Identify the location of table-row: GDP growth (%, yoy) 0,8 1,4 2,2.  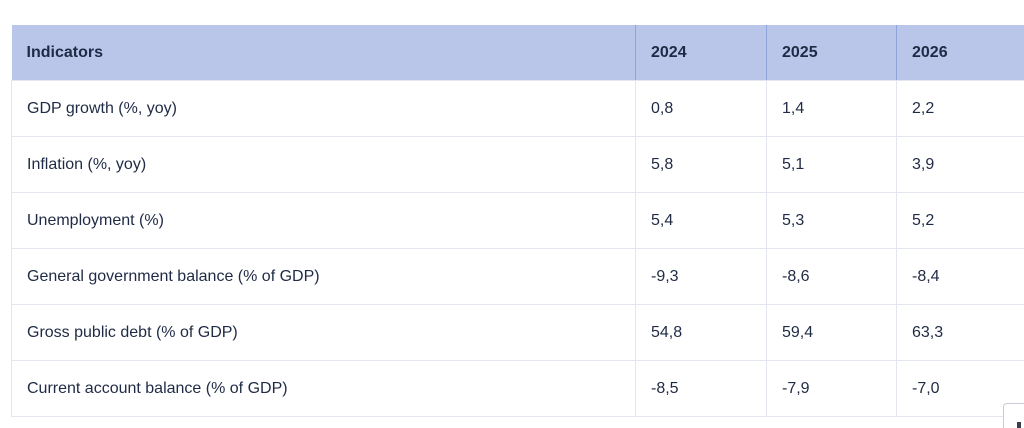
(518, 109).